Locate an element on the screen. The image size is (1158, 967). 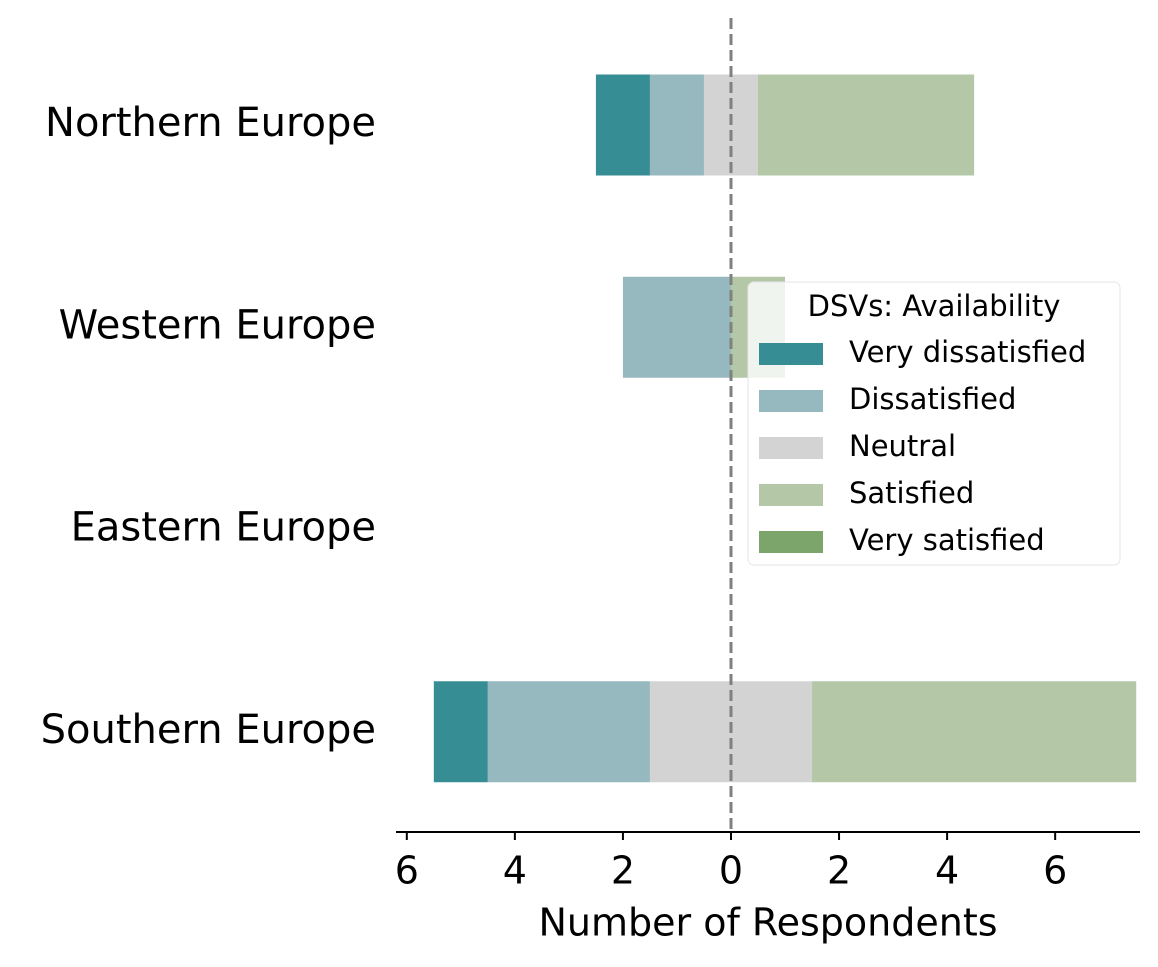
x-tick-label: 0 is located at coordinates (731, 871).